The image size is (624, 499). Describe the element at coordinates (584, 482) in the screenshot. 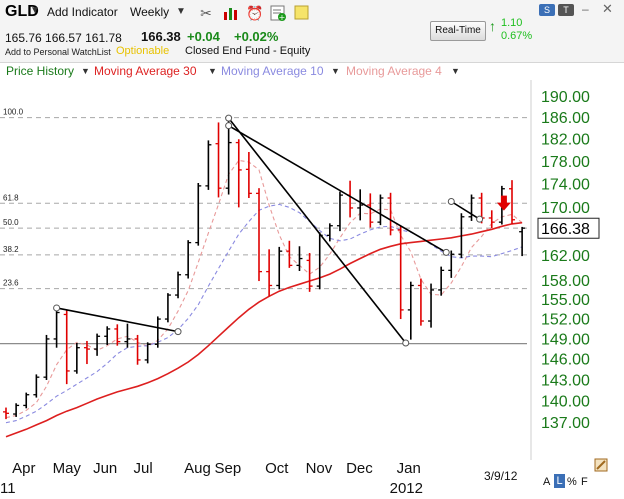

I see `scale-fib: F` at that location.